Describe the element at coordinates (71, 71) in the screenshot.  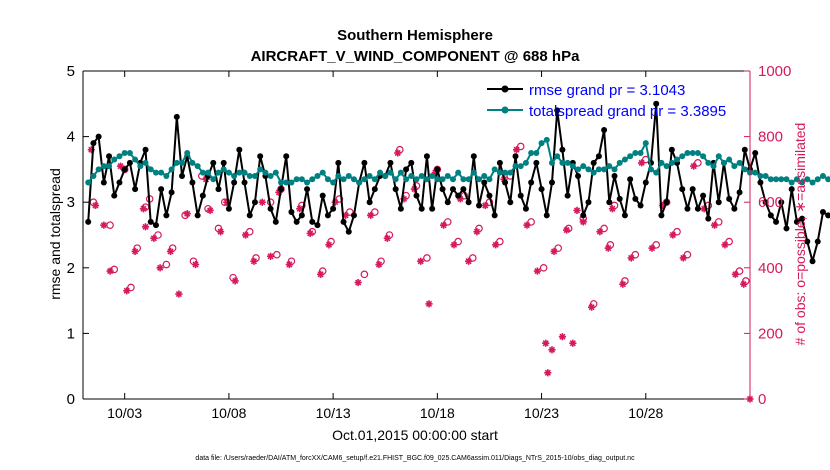
I see `y-tick-label-left: 5` at that location.